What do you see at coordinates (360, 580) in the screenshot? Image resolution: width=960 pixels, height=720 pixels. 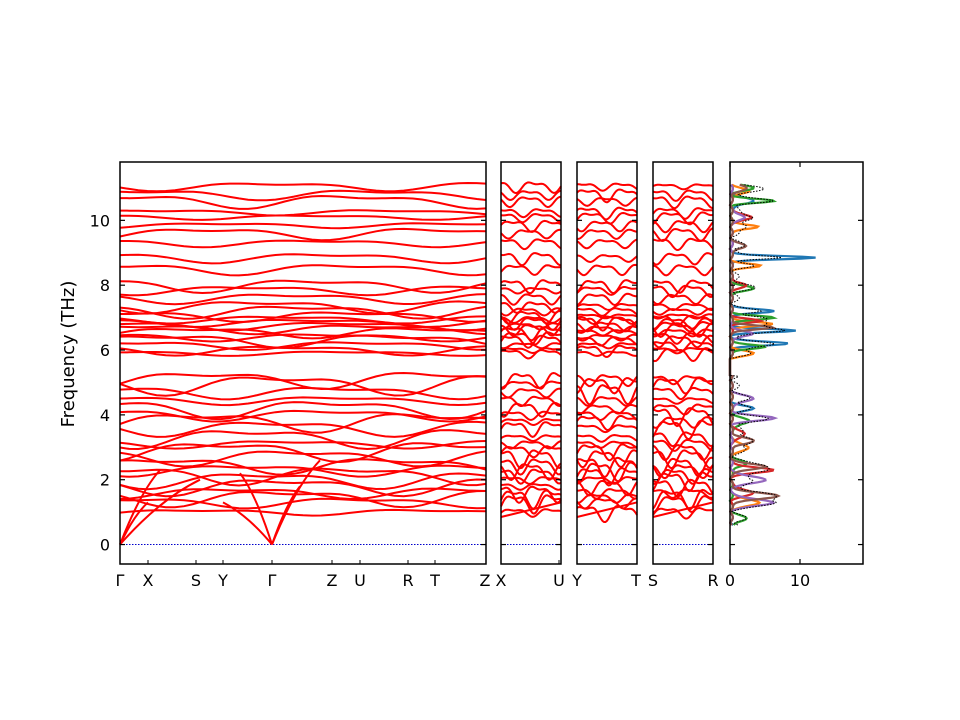 I see `high-symmetry-label: U` at bounding box center [360, 580].